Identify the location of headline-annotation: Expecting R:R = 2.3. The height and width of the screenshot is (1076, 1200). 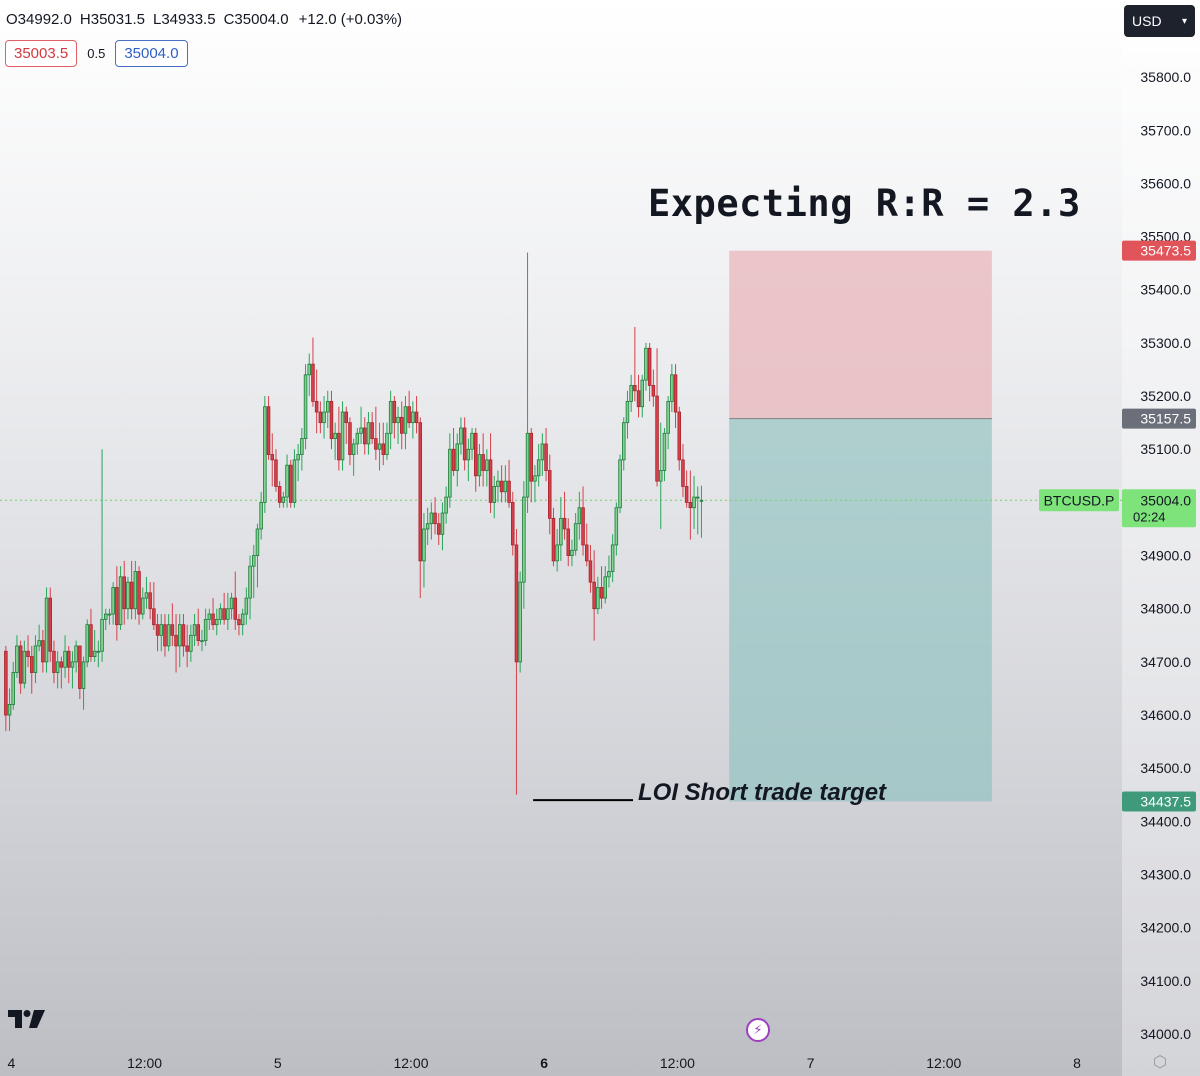
(864, 203).